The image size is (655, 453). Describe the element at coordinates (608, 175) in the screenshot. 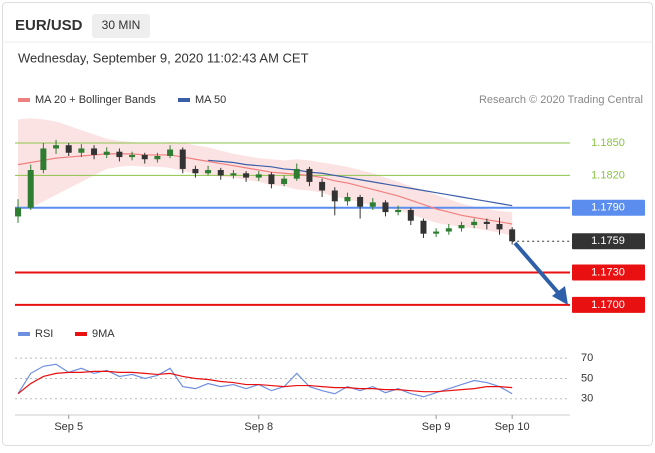

I see `level-label: 1.1820` at that location.